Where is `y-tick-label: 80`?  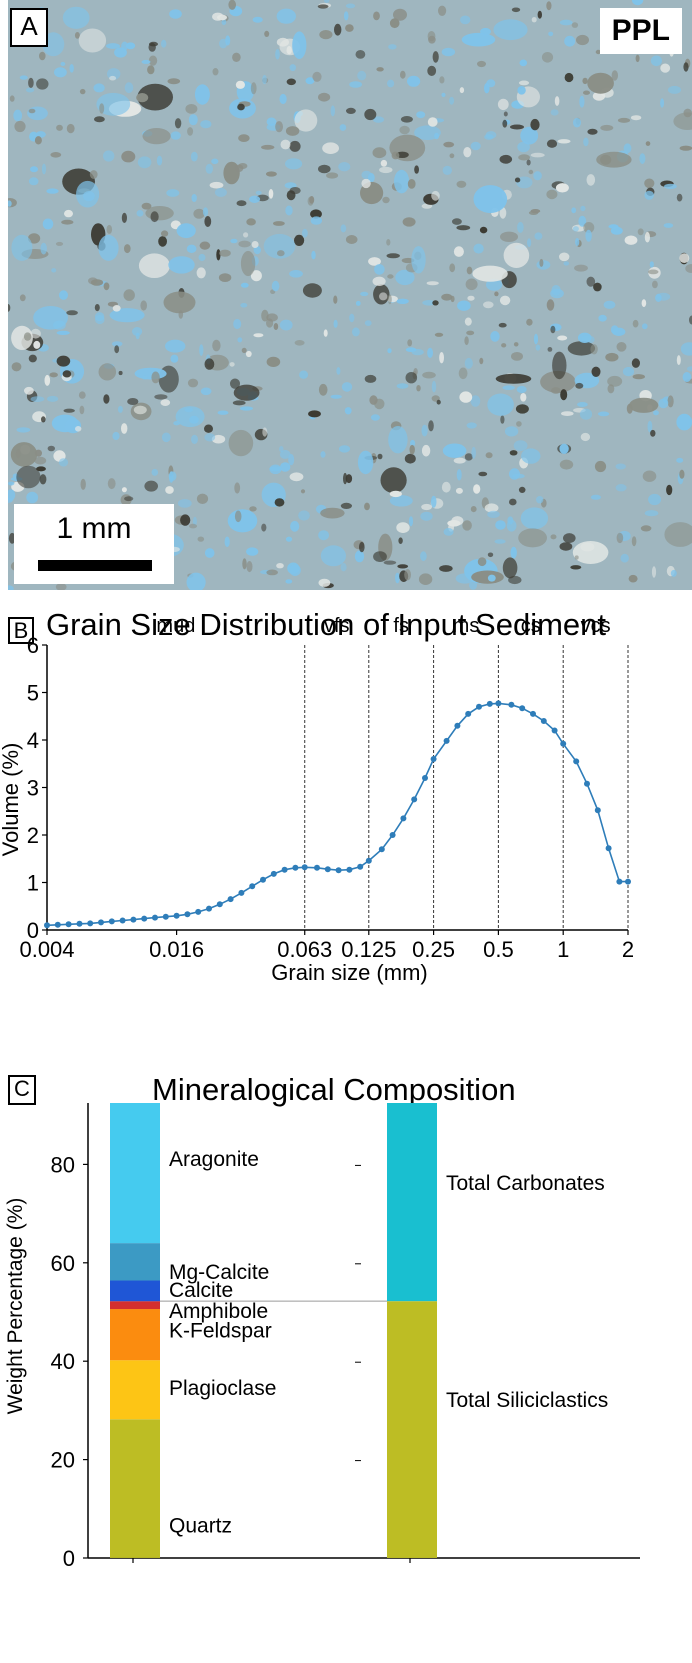 y-tick-label: 80 is located at coordinates (63, 1164).